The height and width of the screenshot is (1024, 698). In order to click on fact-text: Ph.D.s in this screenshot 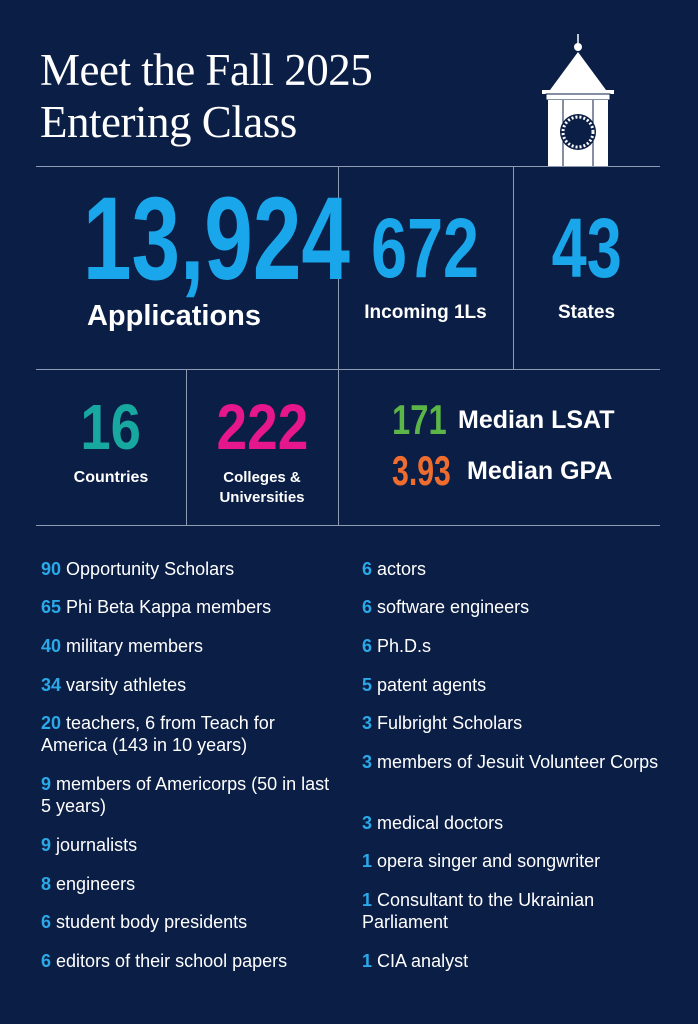, I will do `click(404, 646)`.